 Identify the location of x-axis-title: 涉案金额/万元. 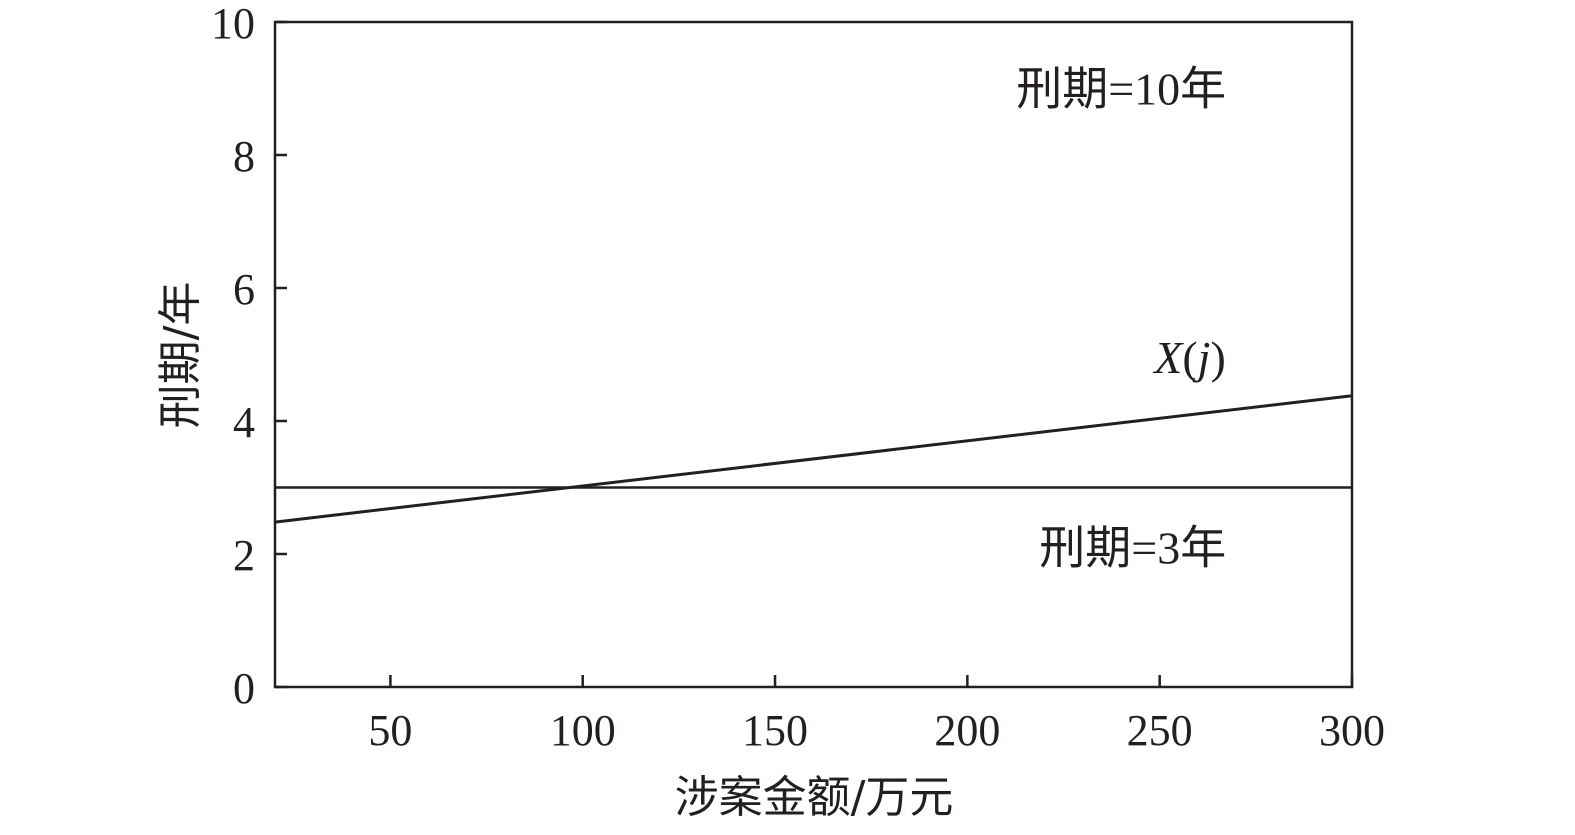
(814, 797).